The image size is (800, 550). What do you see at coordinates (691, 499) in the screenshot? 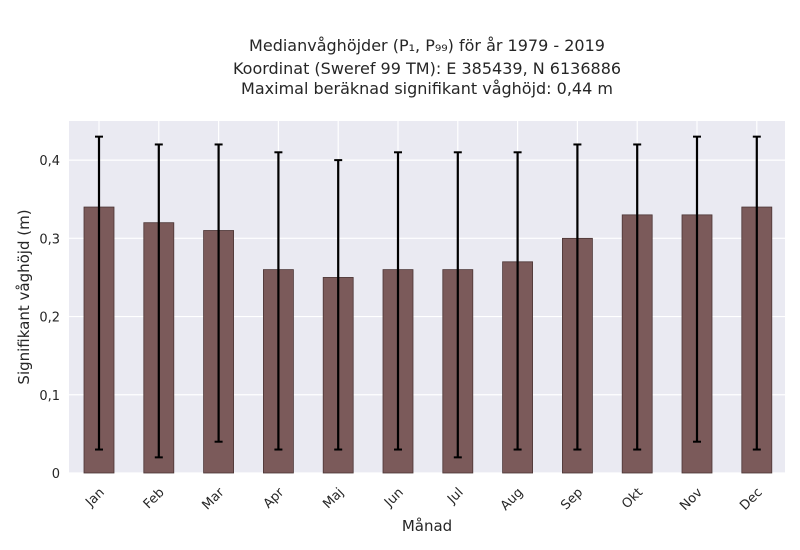
I see `x-tick-label-nov: Nov` at bounding box center [691, 499].